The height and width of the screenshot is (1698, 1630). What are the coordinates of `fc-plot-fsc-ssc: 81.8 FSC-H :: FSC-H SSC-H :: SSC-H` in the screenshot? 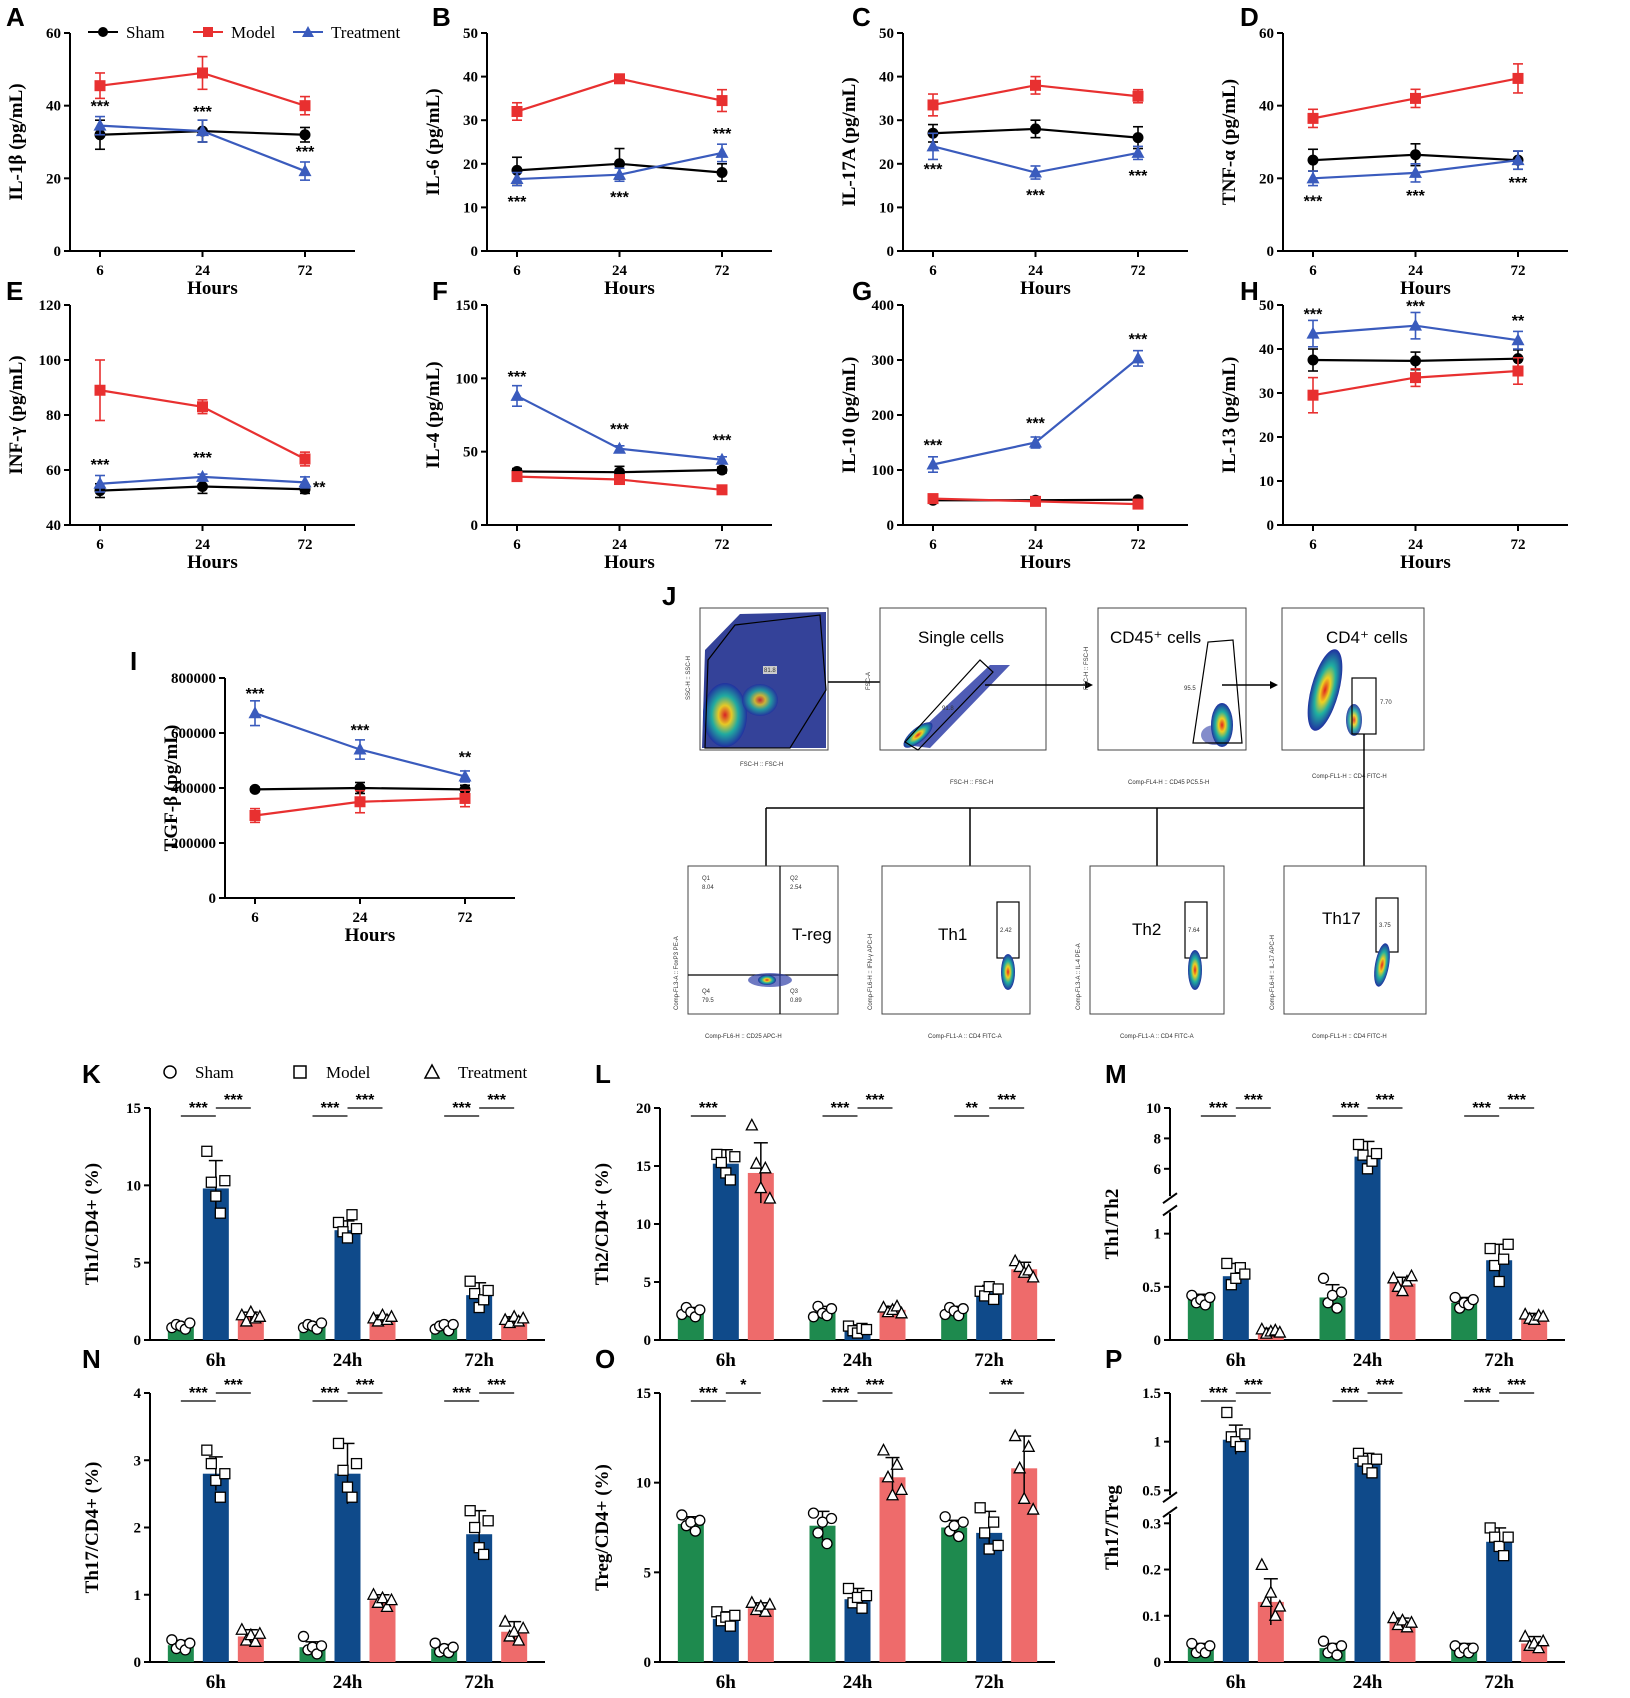 It's located at (757, 687).